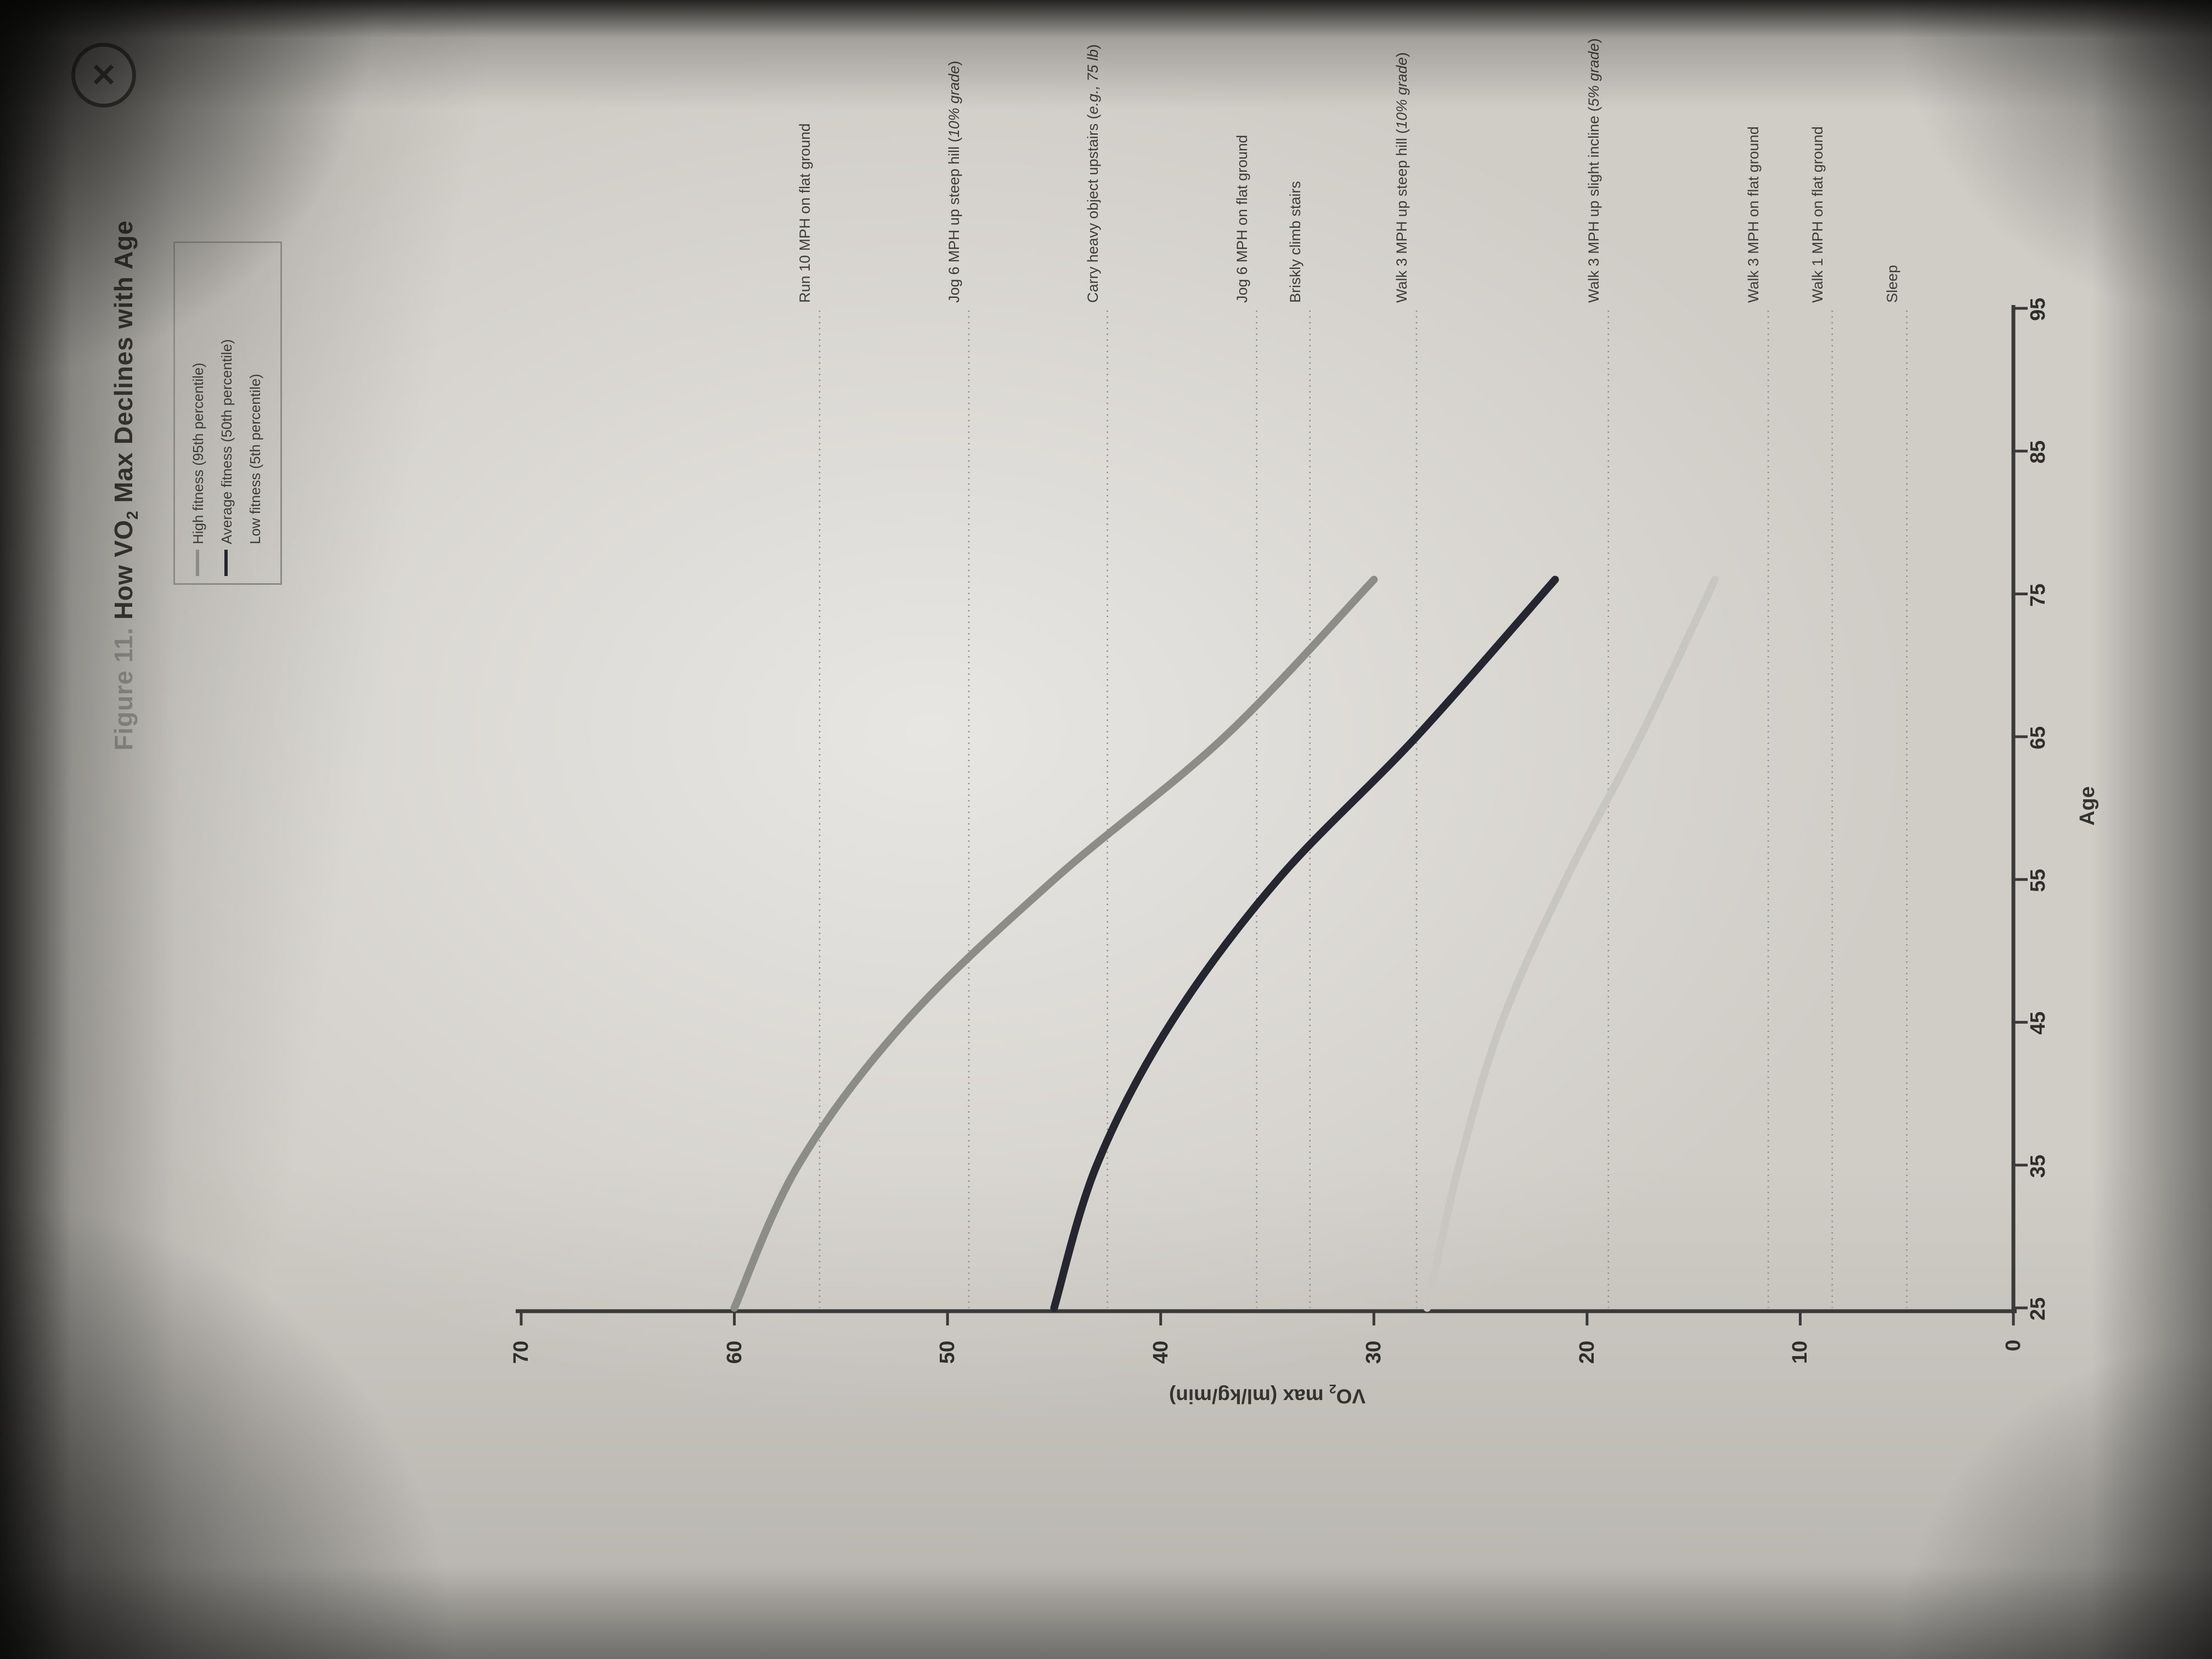 This screenshot has height=1659, width=2212. I want to click on x-axis-title: Age, so click(2087, 806).